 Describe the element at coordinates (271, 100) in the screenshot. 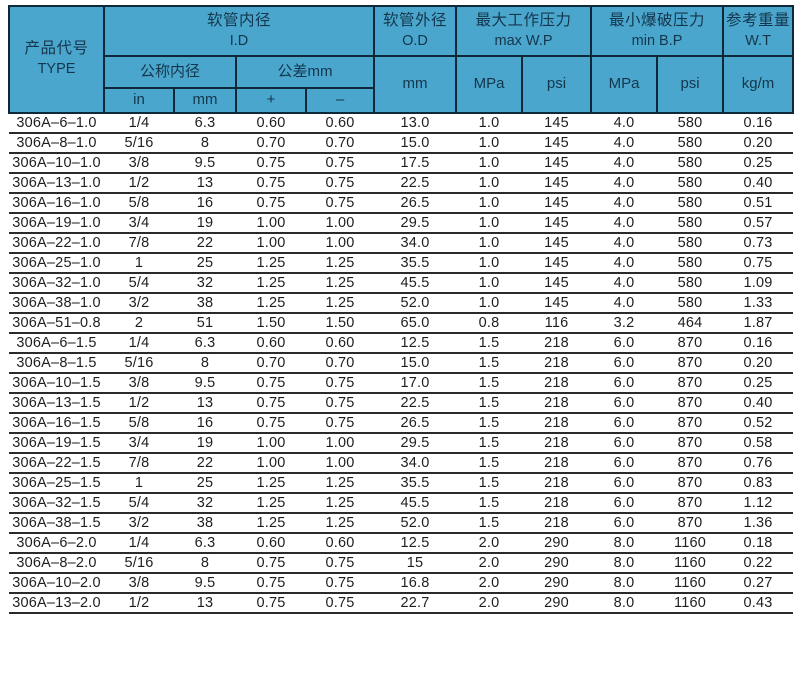

I see `col-header-tol-plus: +` at that location.